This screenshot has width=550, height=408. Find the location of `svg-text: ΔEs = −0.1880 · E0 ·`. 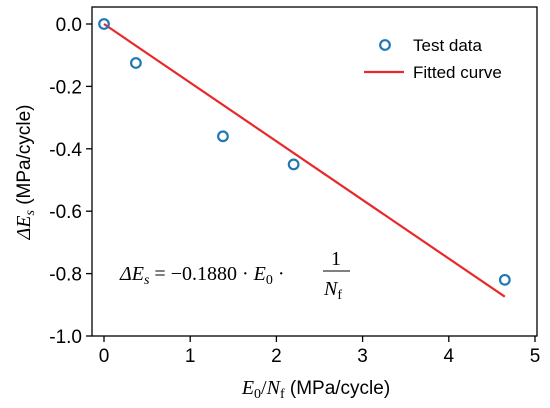

svg-text: ΔEs = −0.1880 · E0 · is located at coordinates (202, 275).